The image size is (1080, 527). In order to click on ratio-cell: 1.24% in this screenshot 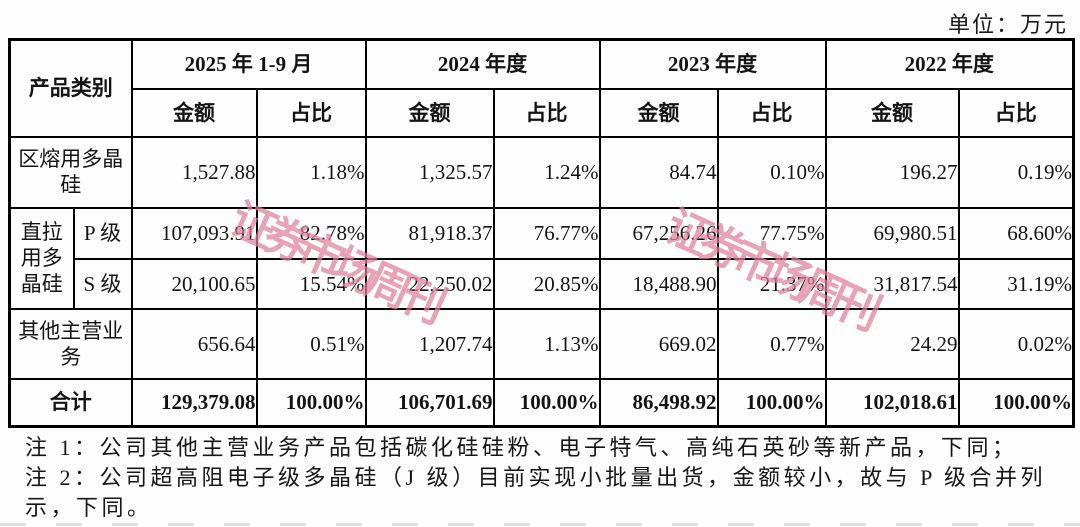, I will do `click(546, 172)`.